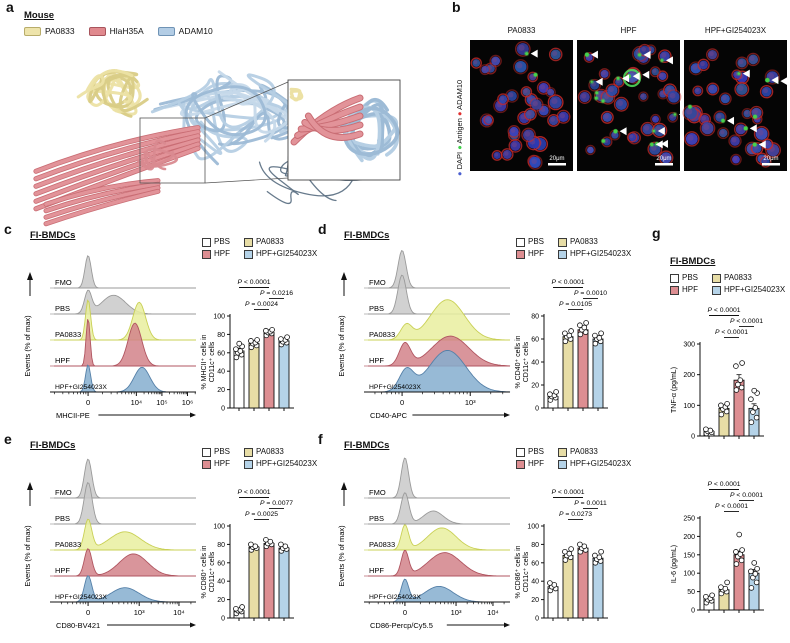  What do you see at coordinates (735, 30) in the screenshot?
I see `micrograph-title: HPF+GI254023X` at bounding box center [735, 30].